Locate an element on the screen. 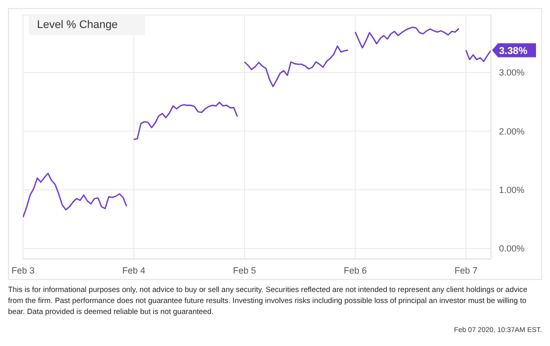 The image size is (550, 346). x-tick-label: Feb 5 is located at coordinates (244, 270).